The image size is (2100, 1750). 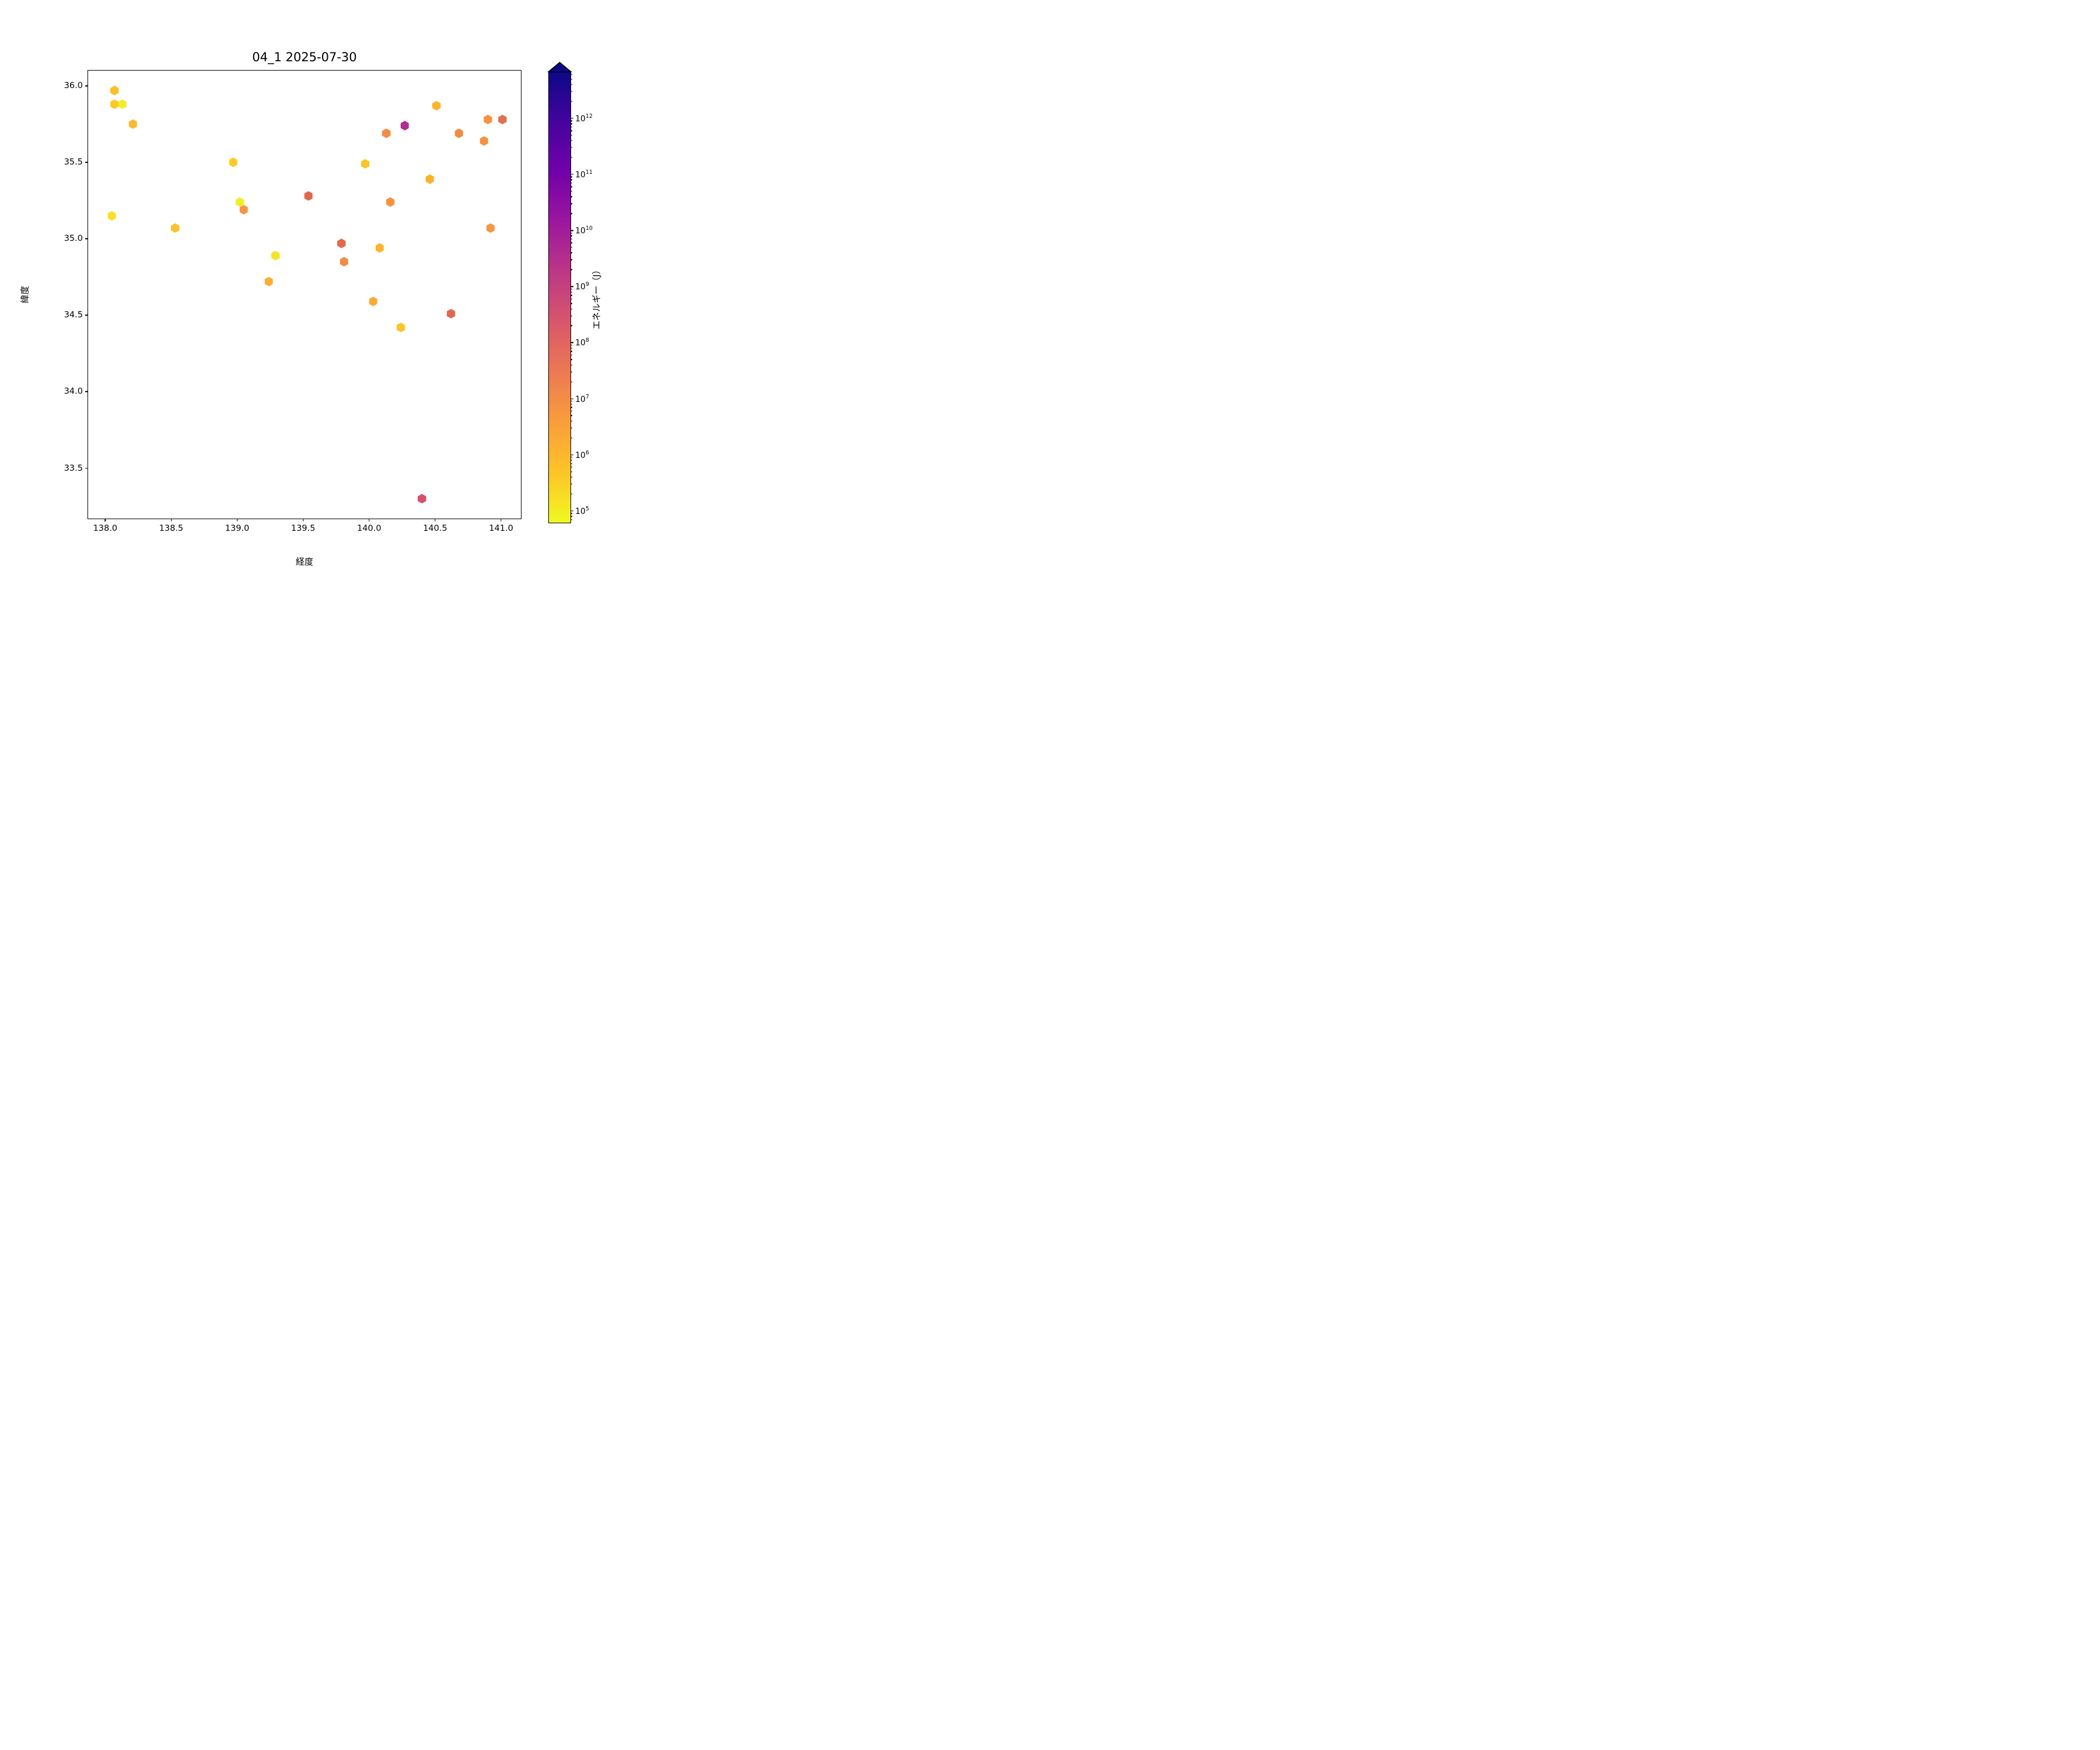 I want to click on x-tick-label: 141.0, so click(x=501, y=528).